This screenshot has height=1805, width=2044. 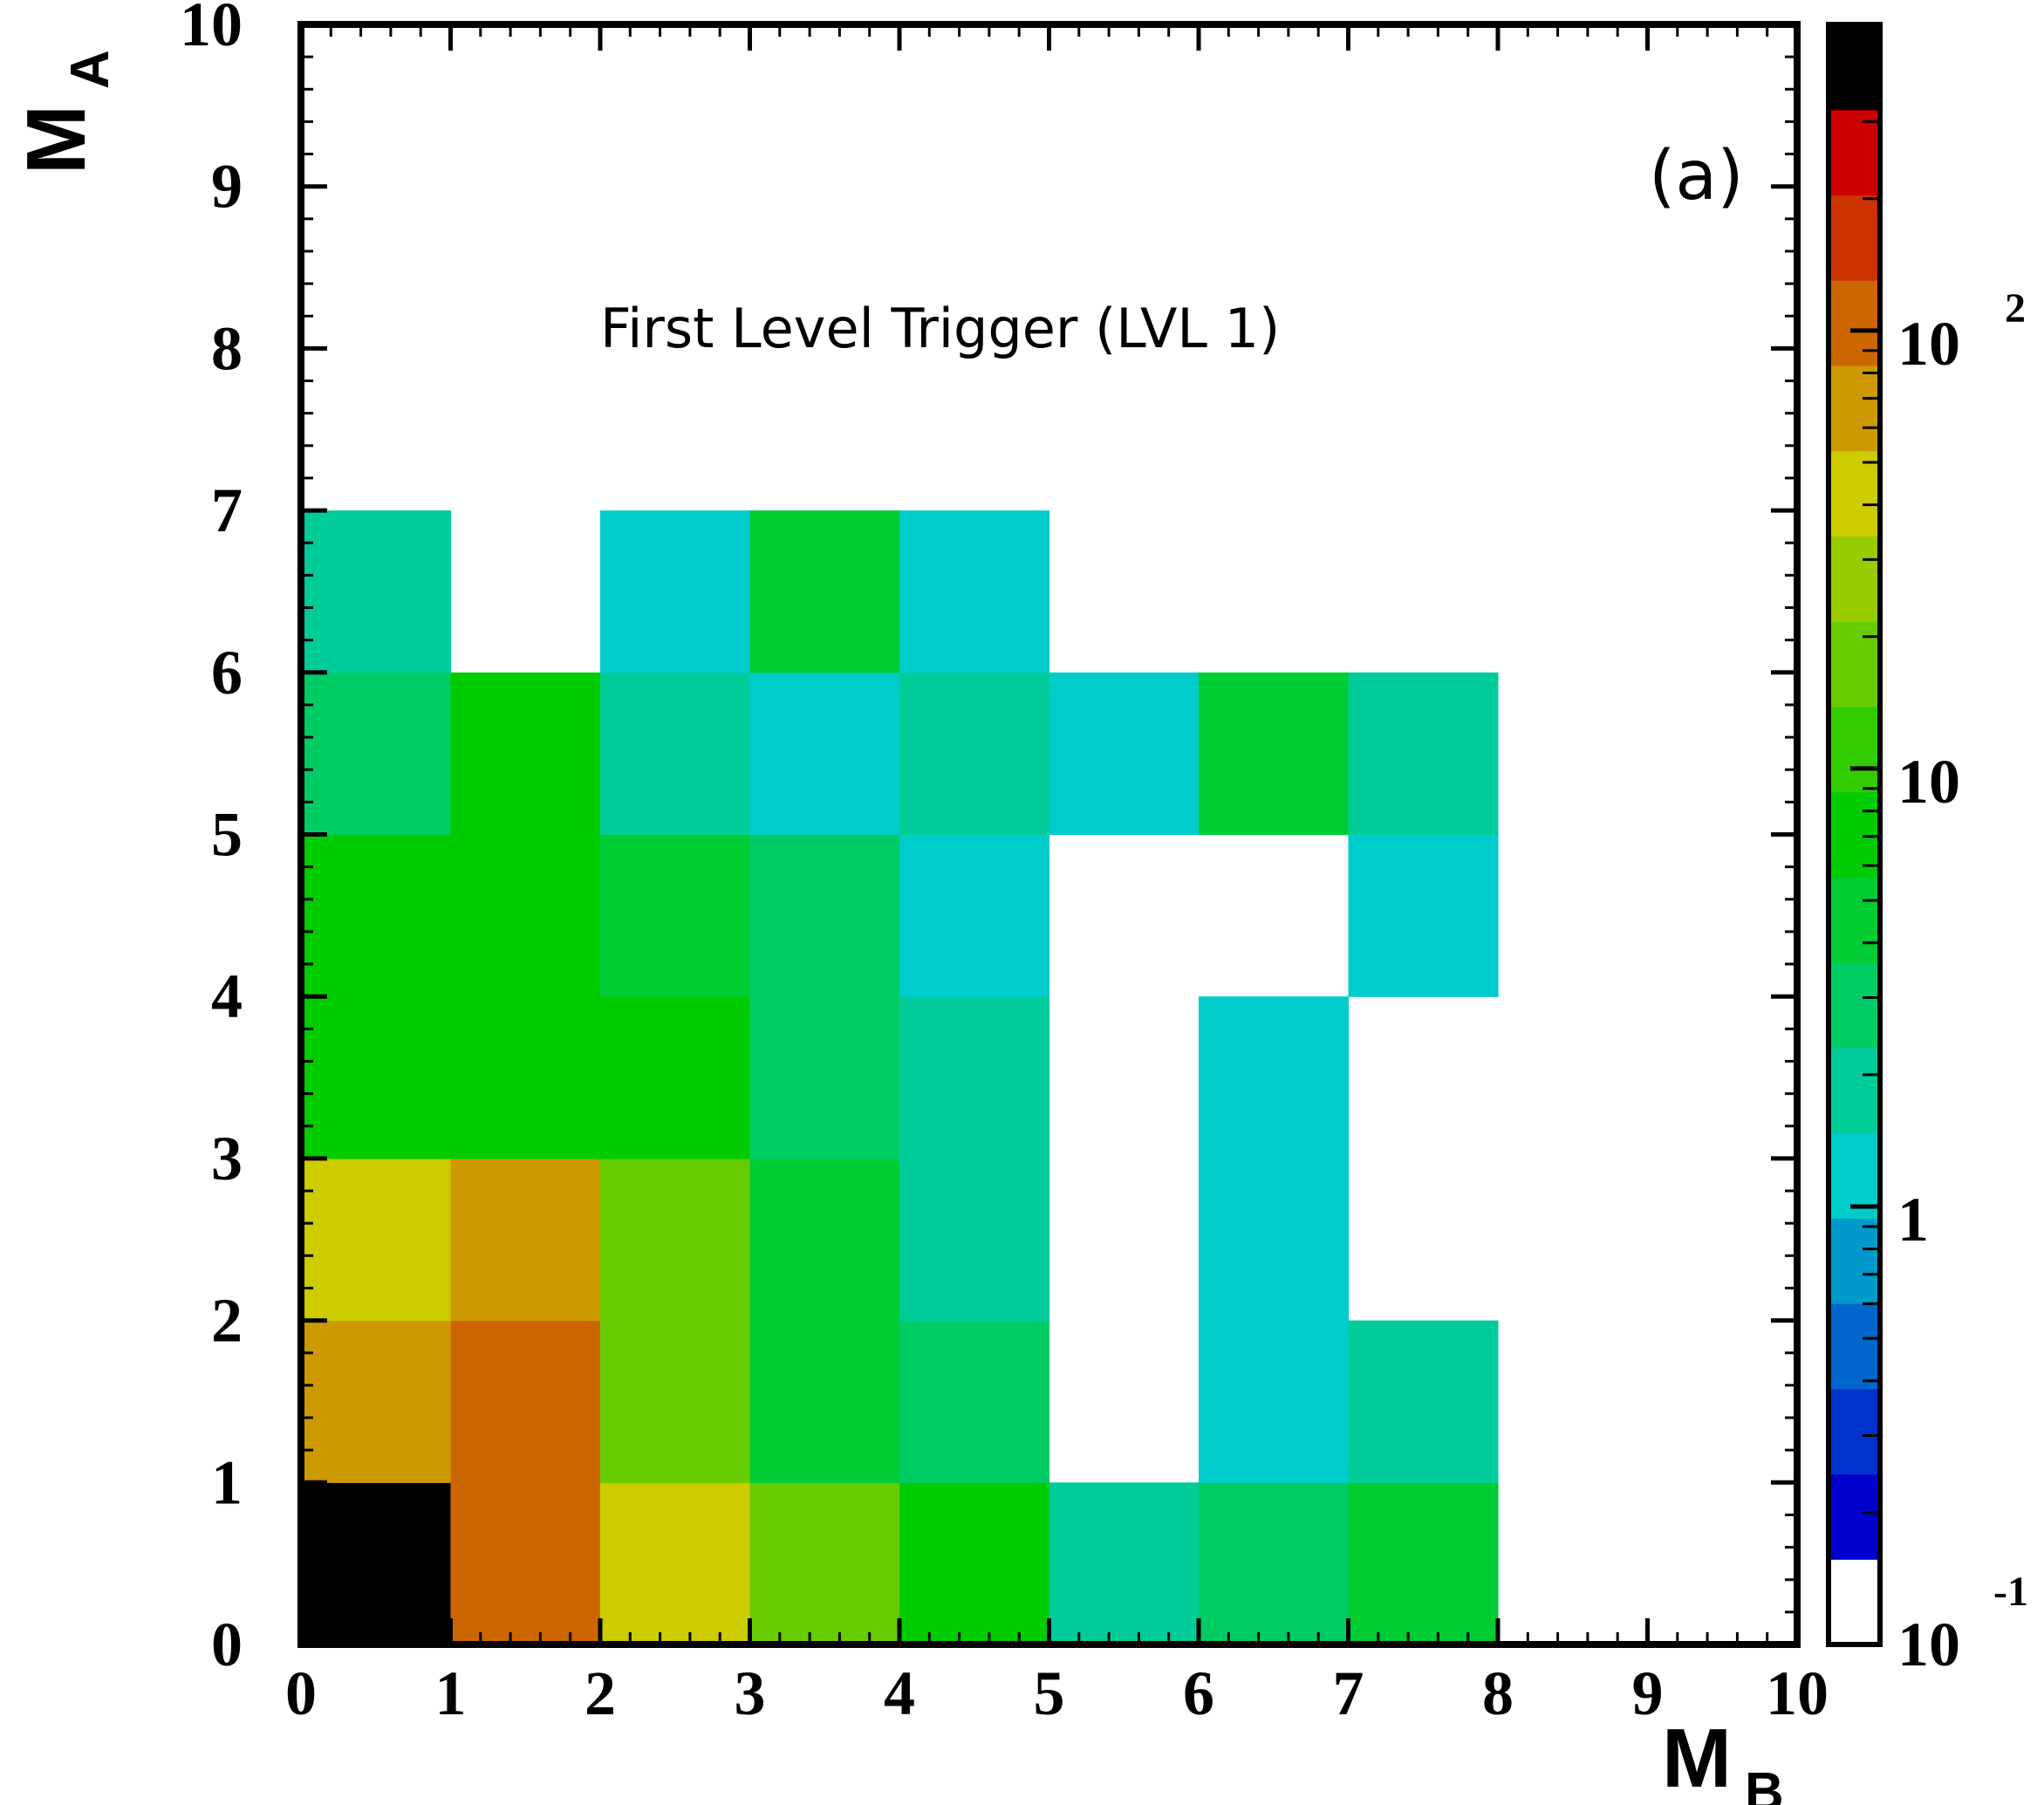 I want to click on colorbar-label-exponent: 2, so click(x=2015, y=308).